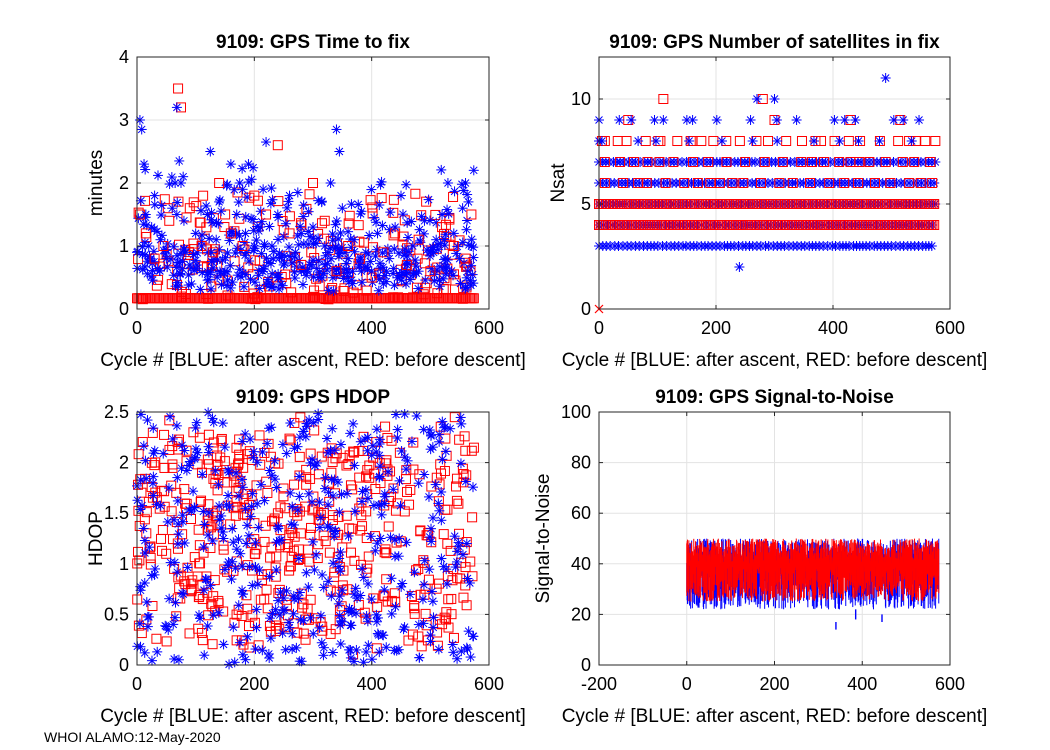 The width and height of the screenshot is (1050, 750). What do you see at coordinates (774, 42) in the screenshot?
I see `chart-title: 9109: GPS Number of satellites in fix` at bounding box center [774, 42].